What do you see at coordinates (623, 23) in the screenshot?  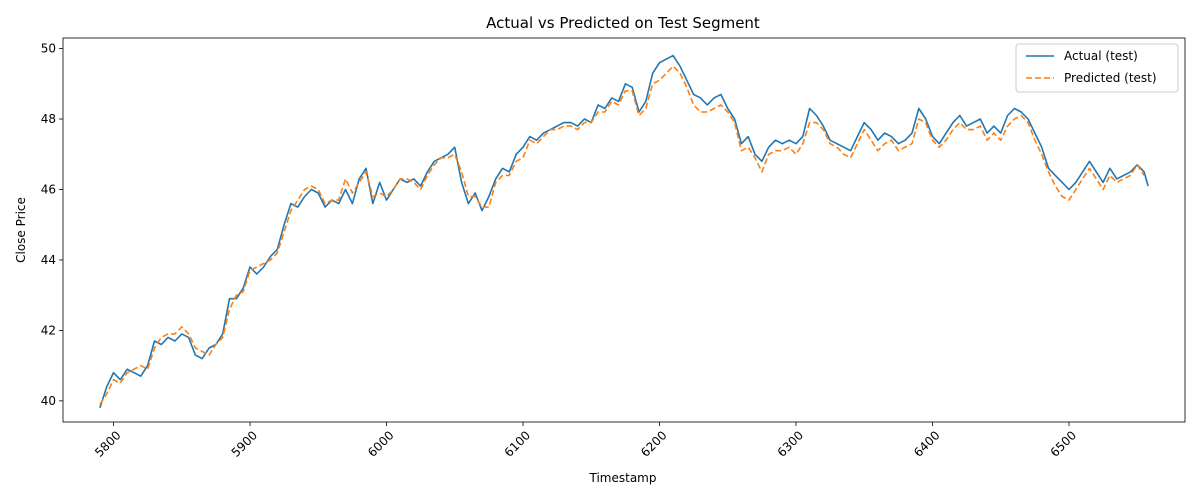 I see `chart-title: Actual vs Predicted on Test Segment` at bounding box center [623, 23].